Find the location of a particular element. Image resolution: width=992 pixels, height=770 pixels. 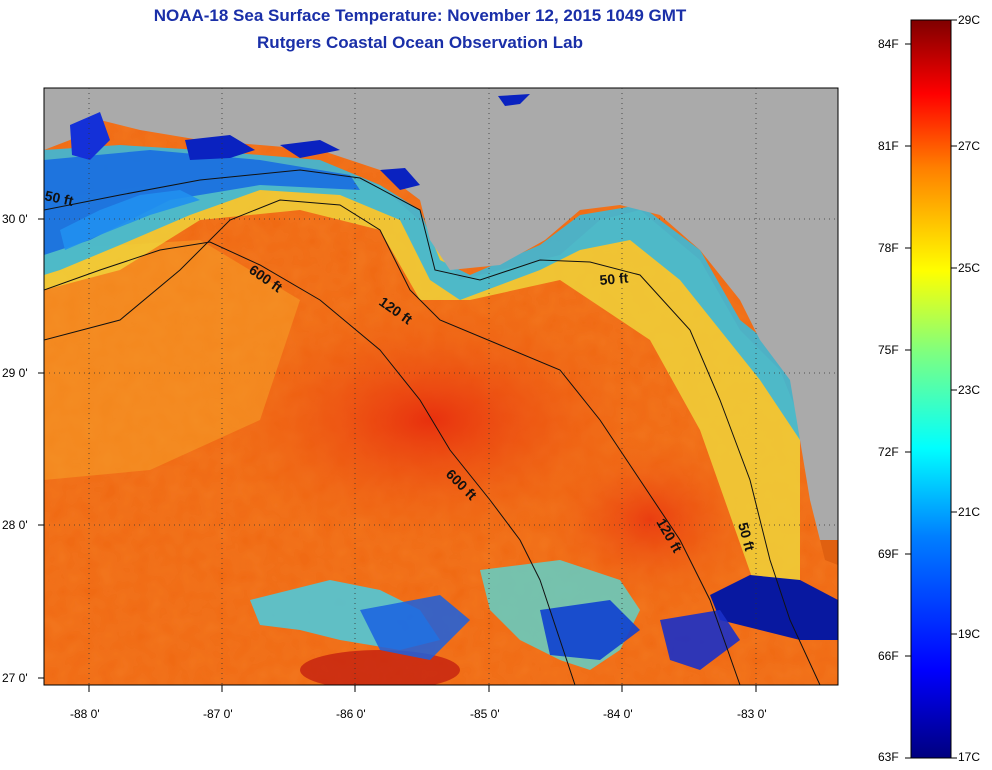

colorbar-f-72: 72F is located at coordinates (888, 452).